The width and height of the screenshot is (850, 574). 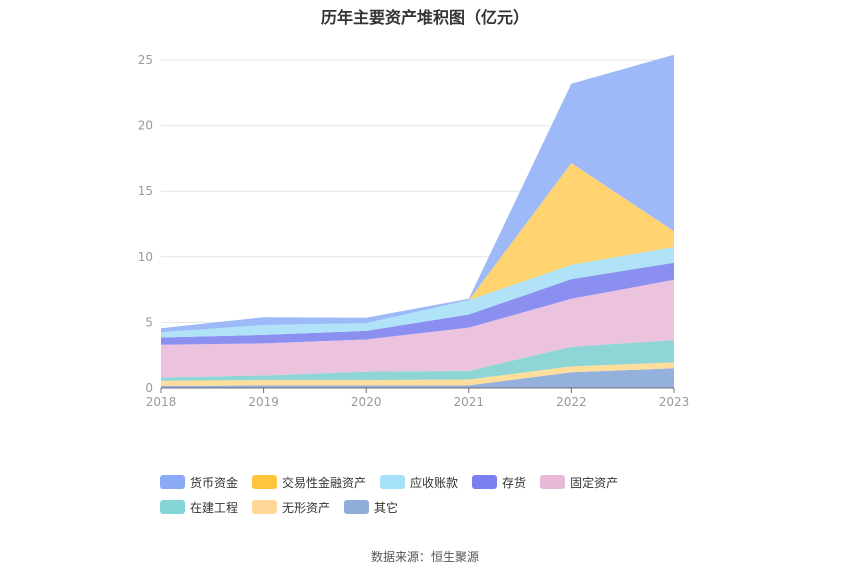 I want to click on legend-item: 无形资产, so click(x=291, y=507).